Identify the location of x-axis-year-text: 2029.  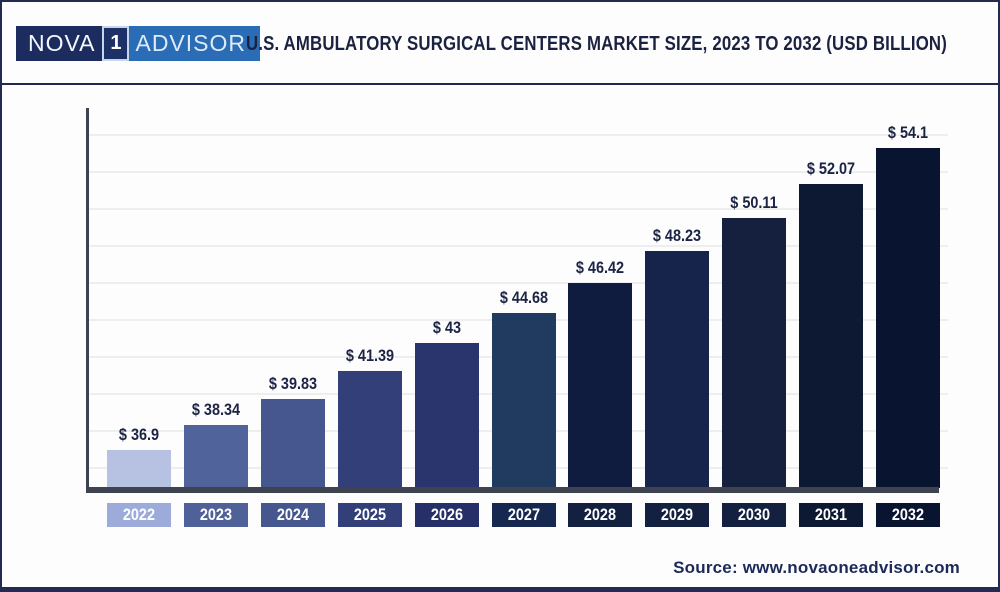
(677, 514).